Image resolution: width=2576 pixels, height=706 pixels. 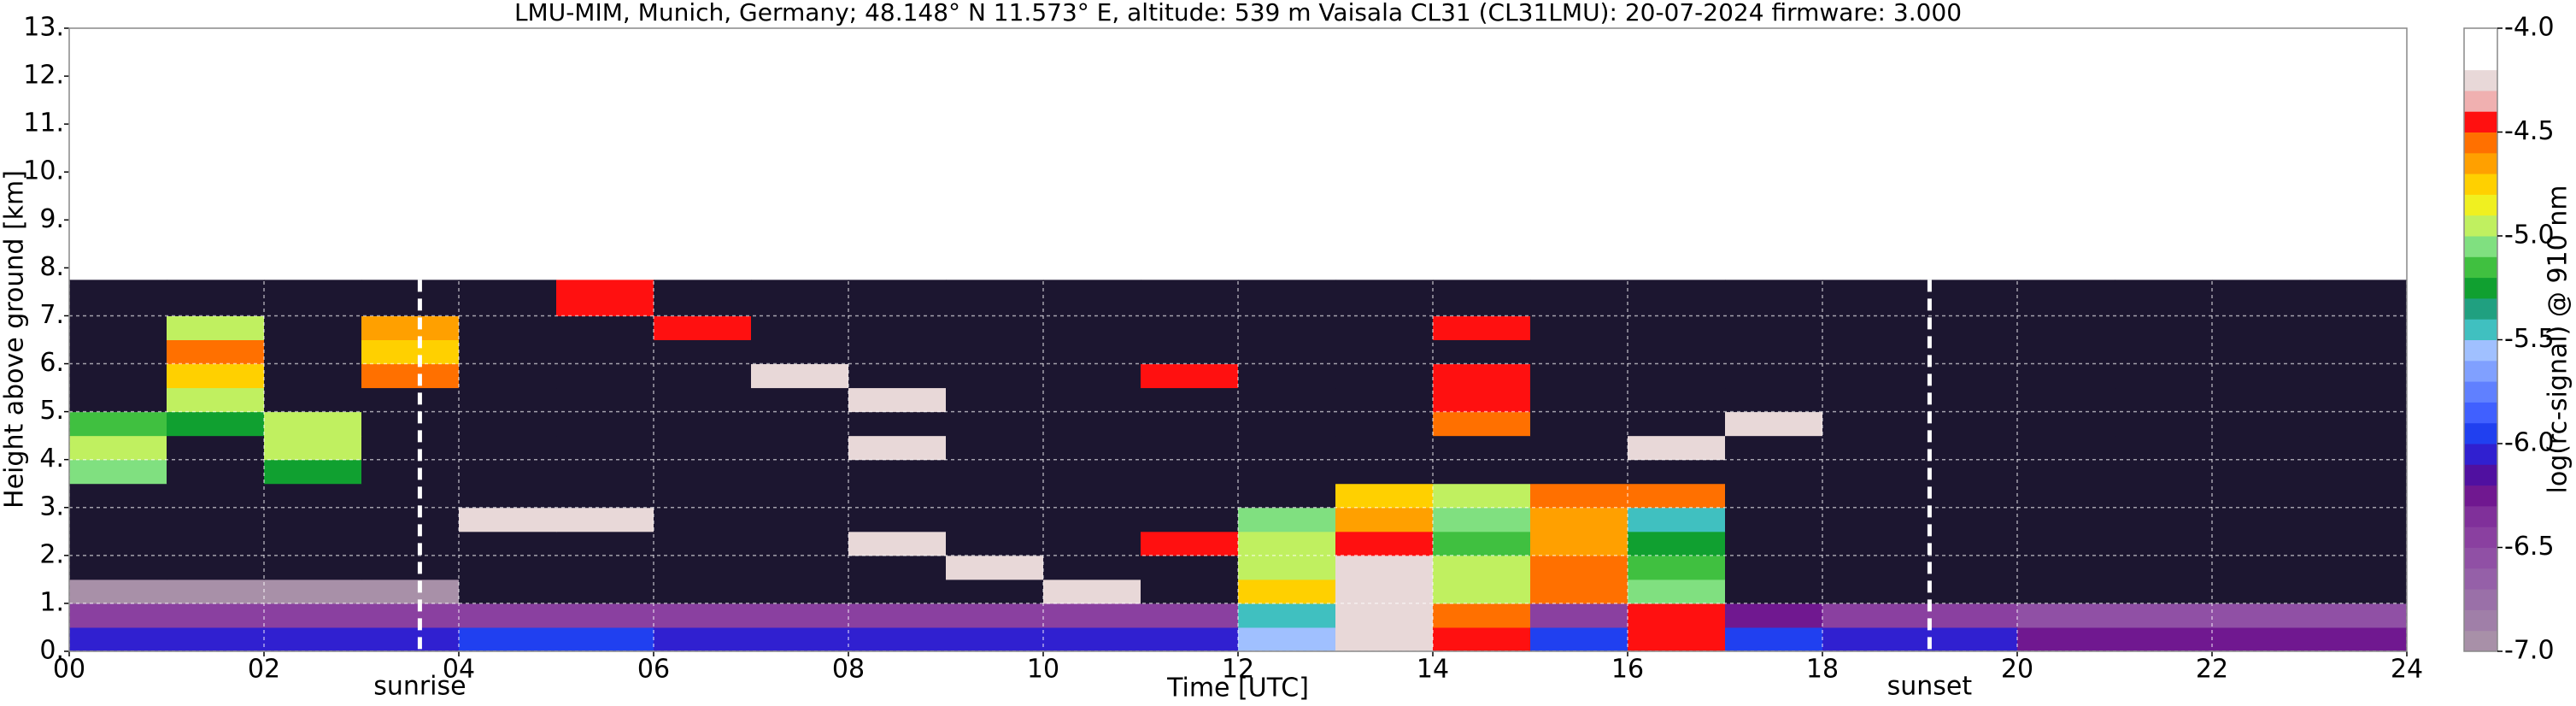 I want to click on colorbar-tick-label: -4.0, so click(x=2529, y=28).